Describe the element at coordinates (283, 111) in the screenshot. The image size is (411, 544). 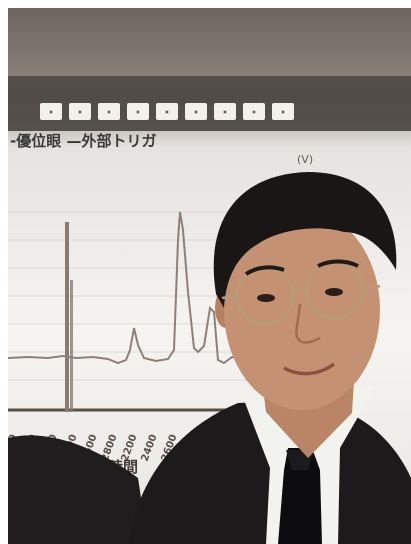
I see `toolbar-btn-9: ▣` at that location.